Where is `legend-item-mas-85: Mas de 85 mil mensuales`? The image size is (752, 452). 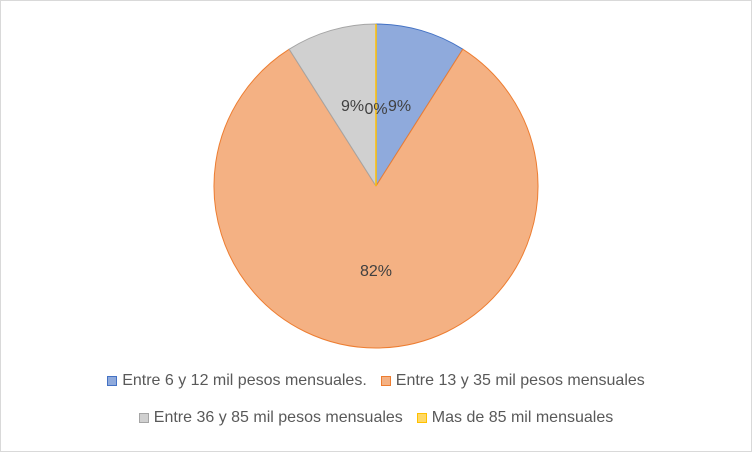
legend-item-mas-85: Mas de 85 mil mensuales is located at coordinates (515, 418).